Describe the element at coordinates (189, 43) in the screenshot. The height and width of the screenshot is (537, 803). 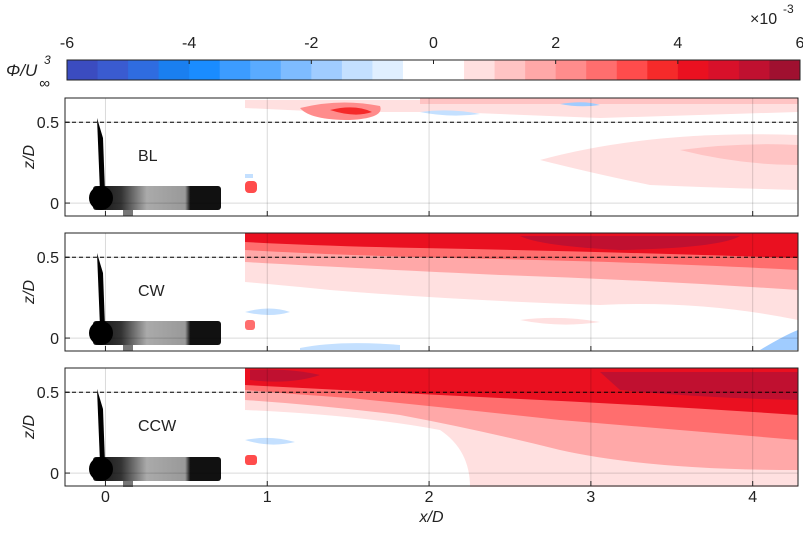
I see `colorbar-tick-label: -4` at that location.